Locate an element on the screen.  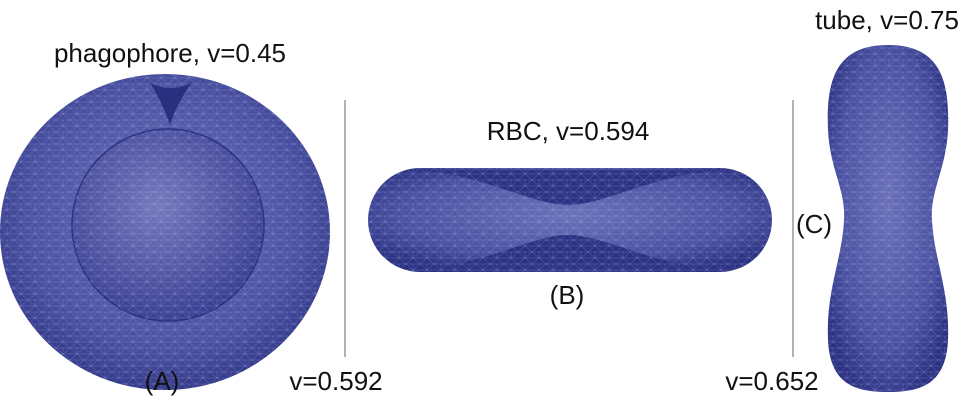
panel-title: phagophore, v=0.45 is located at coordinates (170, 53).